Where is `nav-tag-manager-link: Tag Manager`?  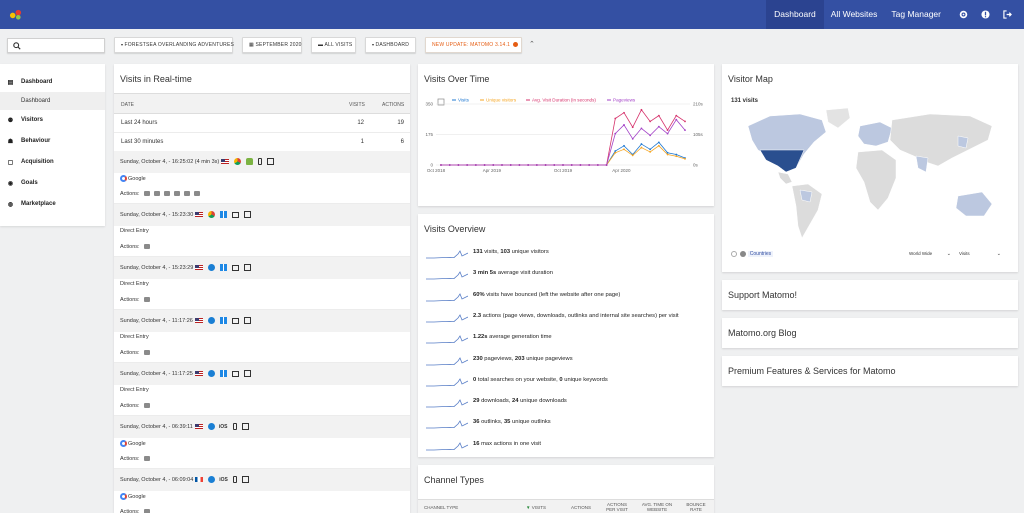
nav-tag-manager-link: Tag Manager is located at coordinates (916, 14).